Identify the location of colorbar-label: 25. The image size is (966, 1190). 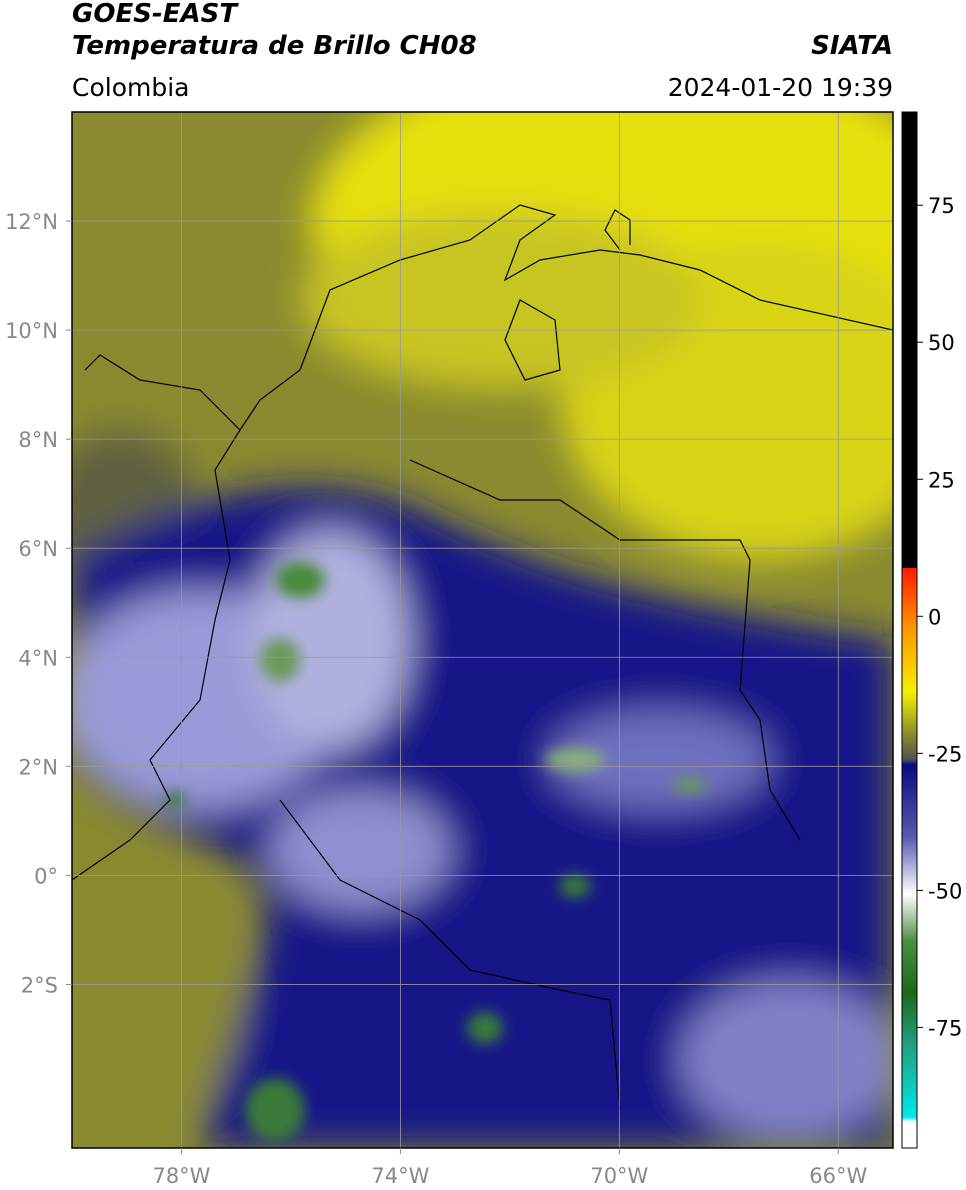
(941, 480).